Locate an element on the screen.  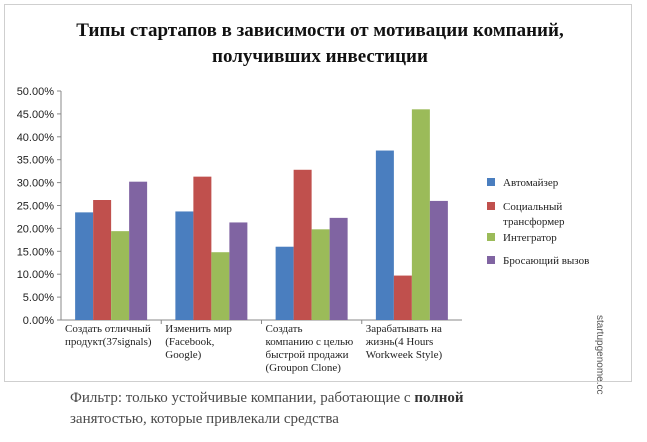
y-tick-label: 10.00% is located at coordinates (36, 275).